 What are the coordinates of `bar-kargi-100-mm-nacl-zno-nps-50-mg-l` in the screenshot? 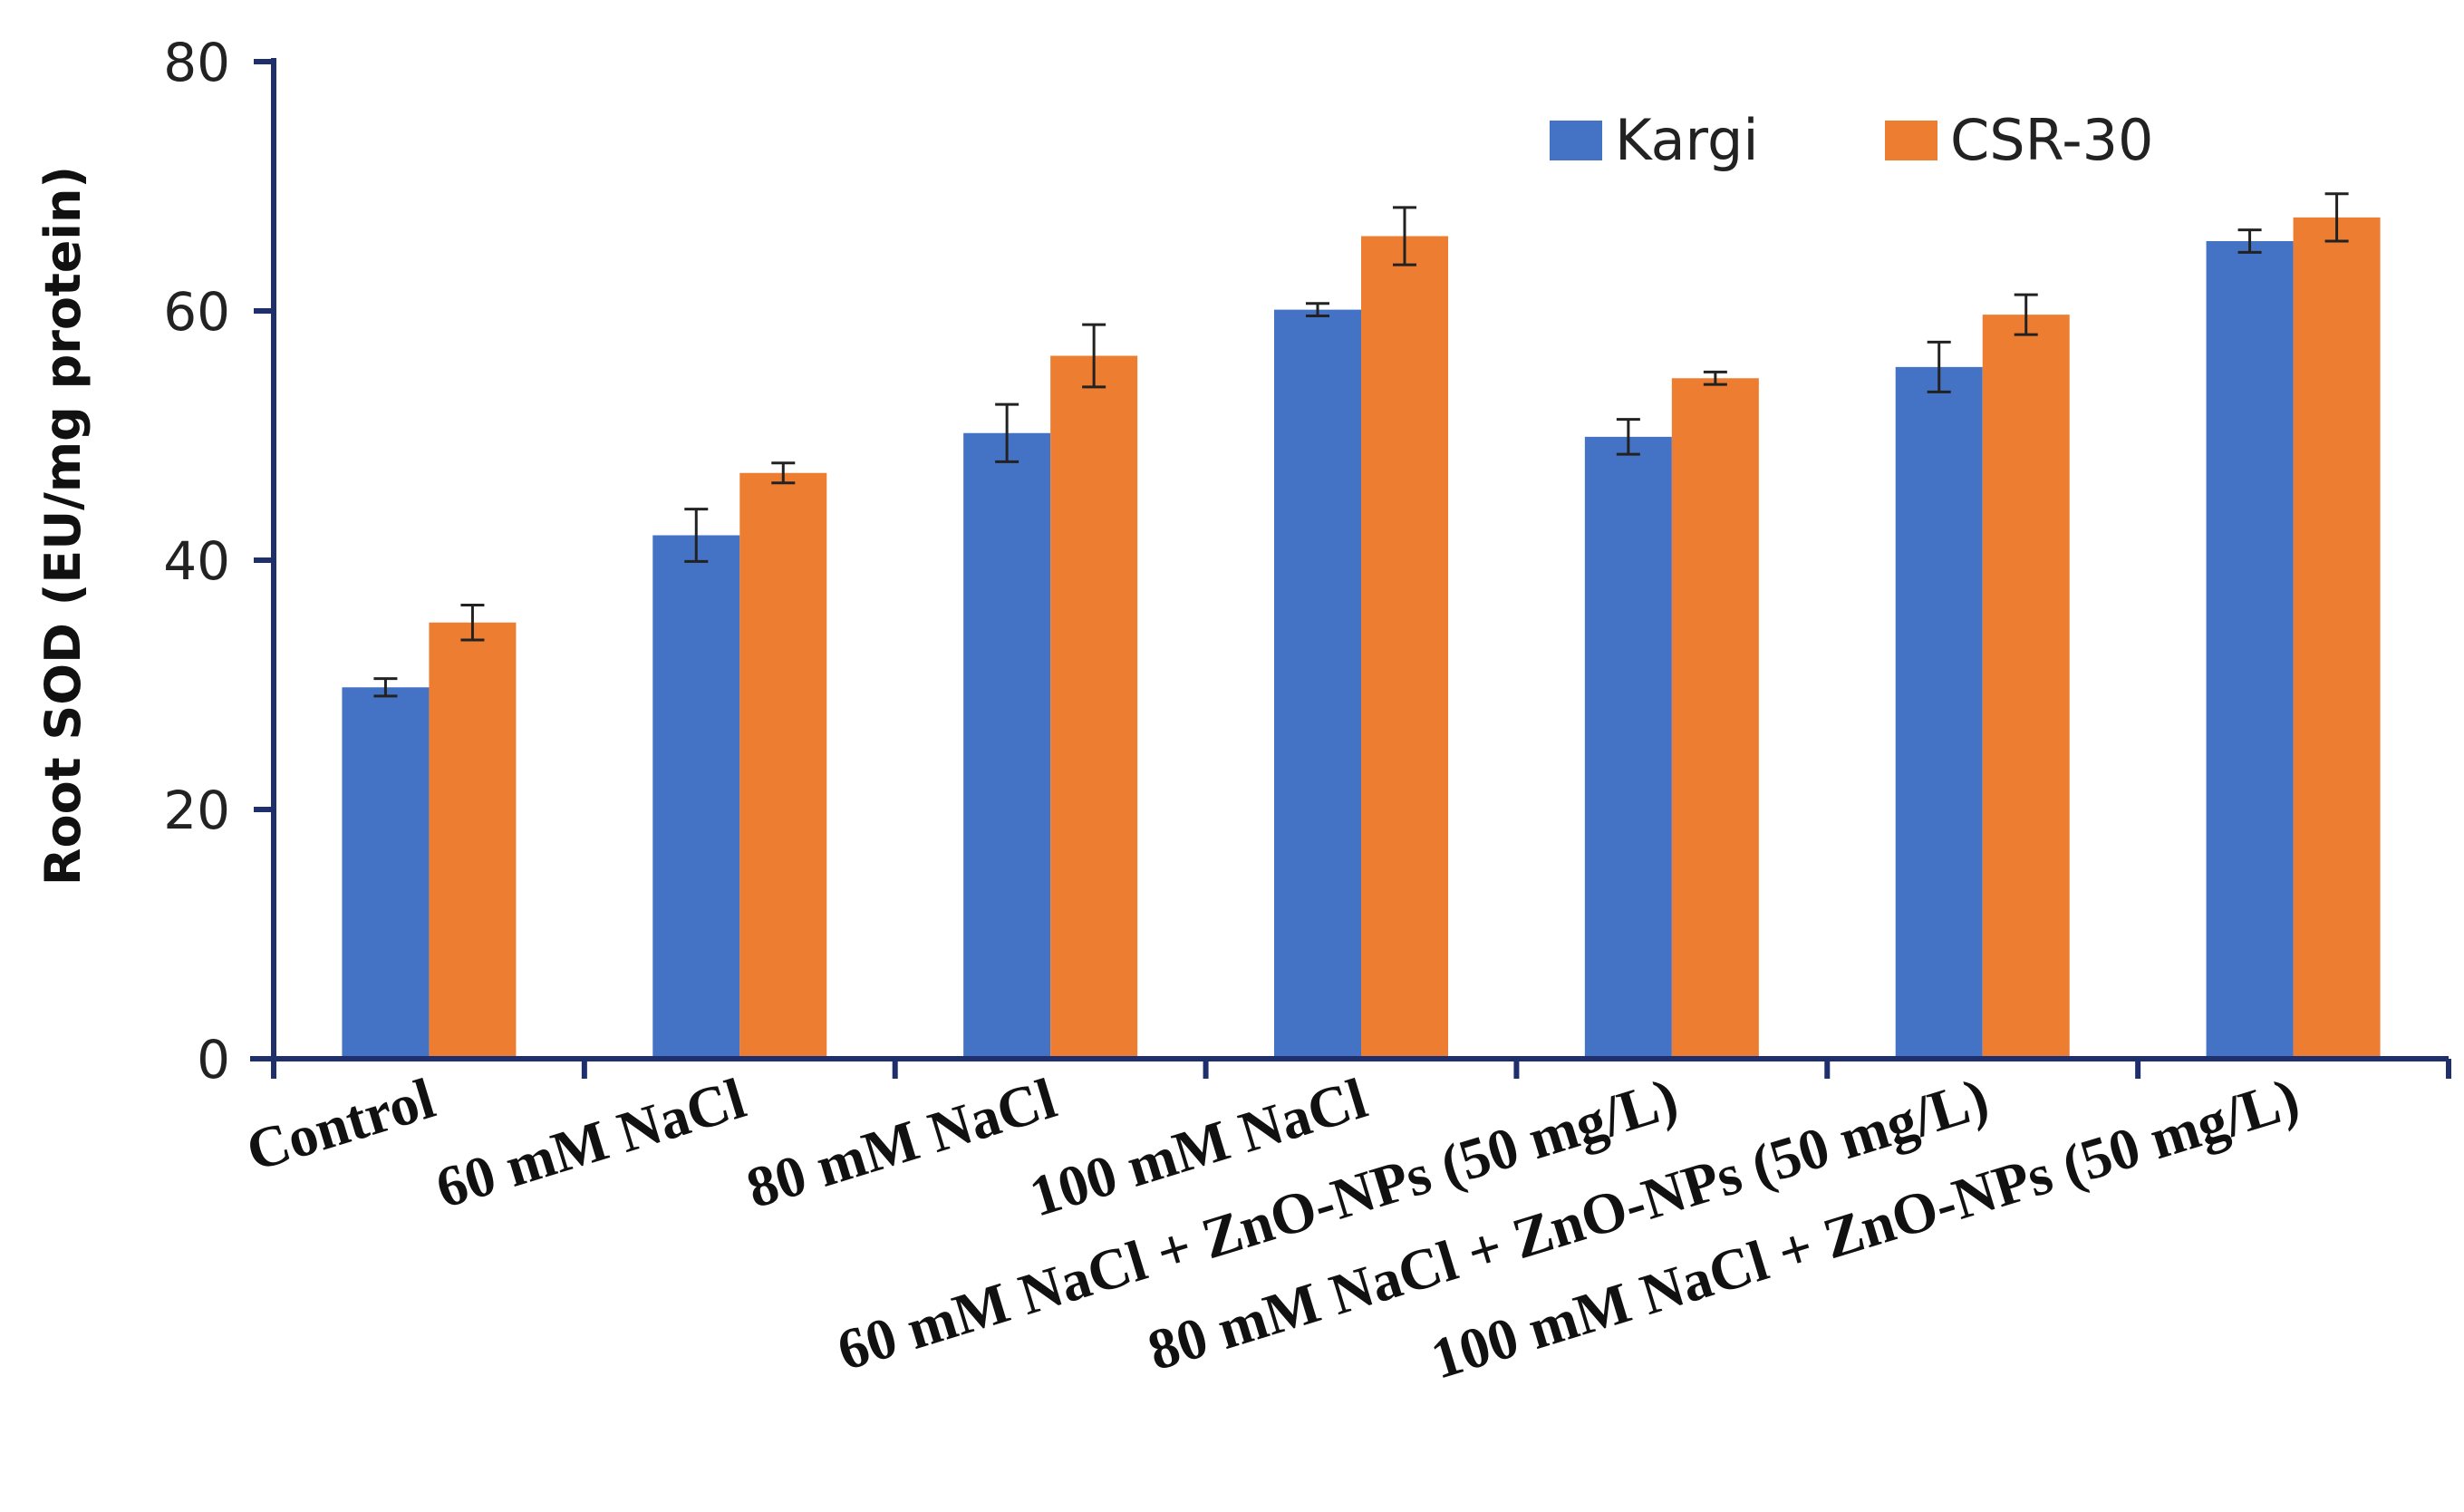 It's located at (2250, 650).